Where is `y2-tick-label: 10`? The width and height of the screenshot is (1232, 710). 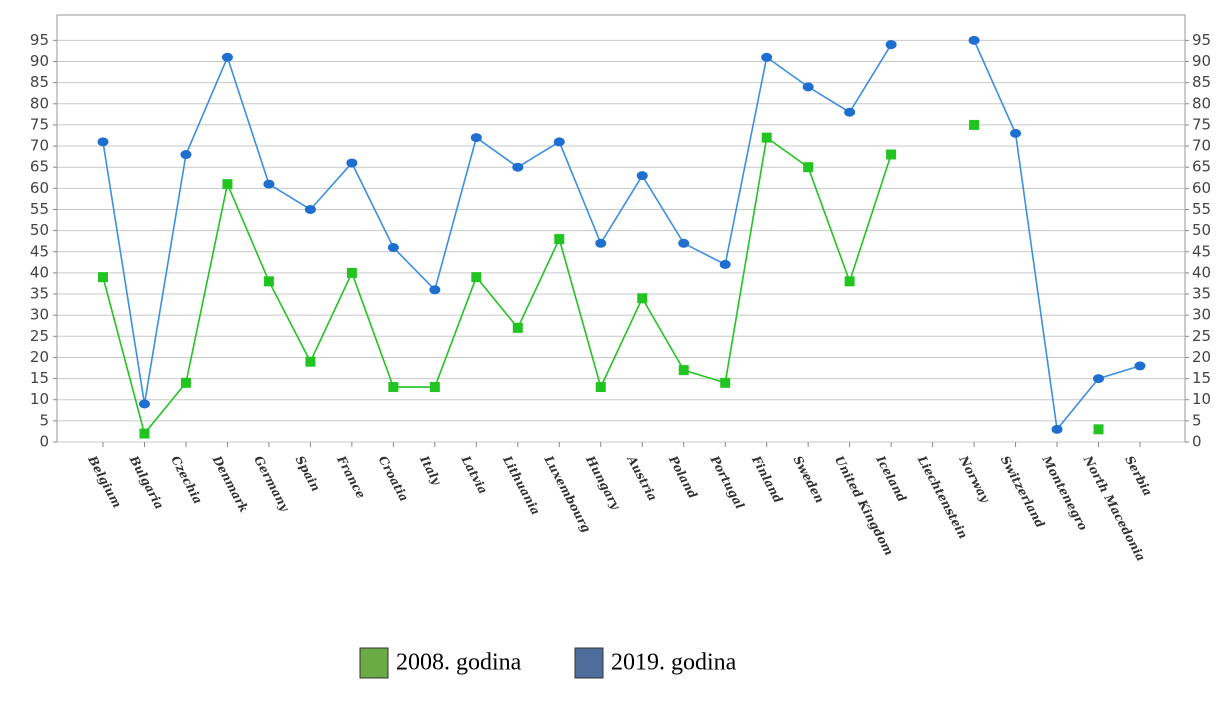 y2-tick-label: 10 is located at coordinates (1201, 399).